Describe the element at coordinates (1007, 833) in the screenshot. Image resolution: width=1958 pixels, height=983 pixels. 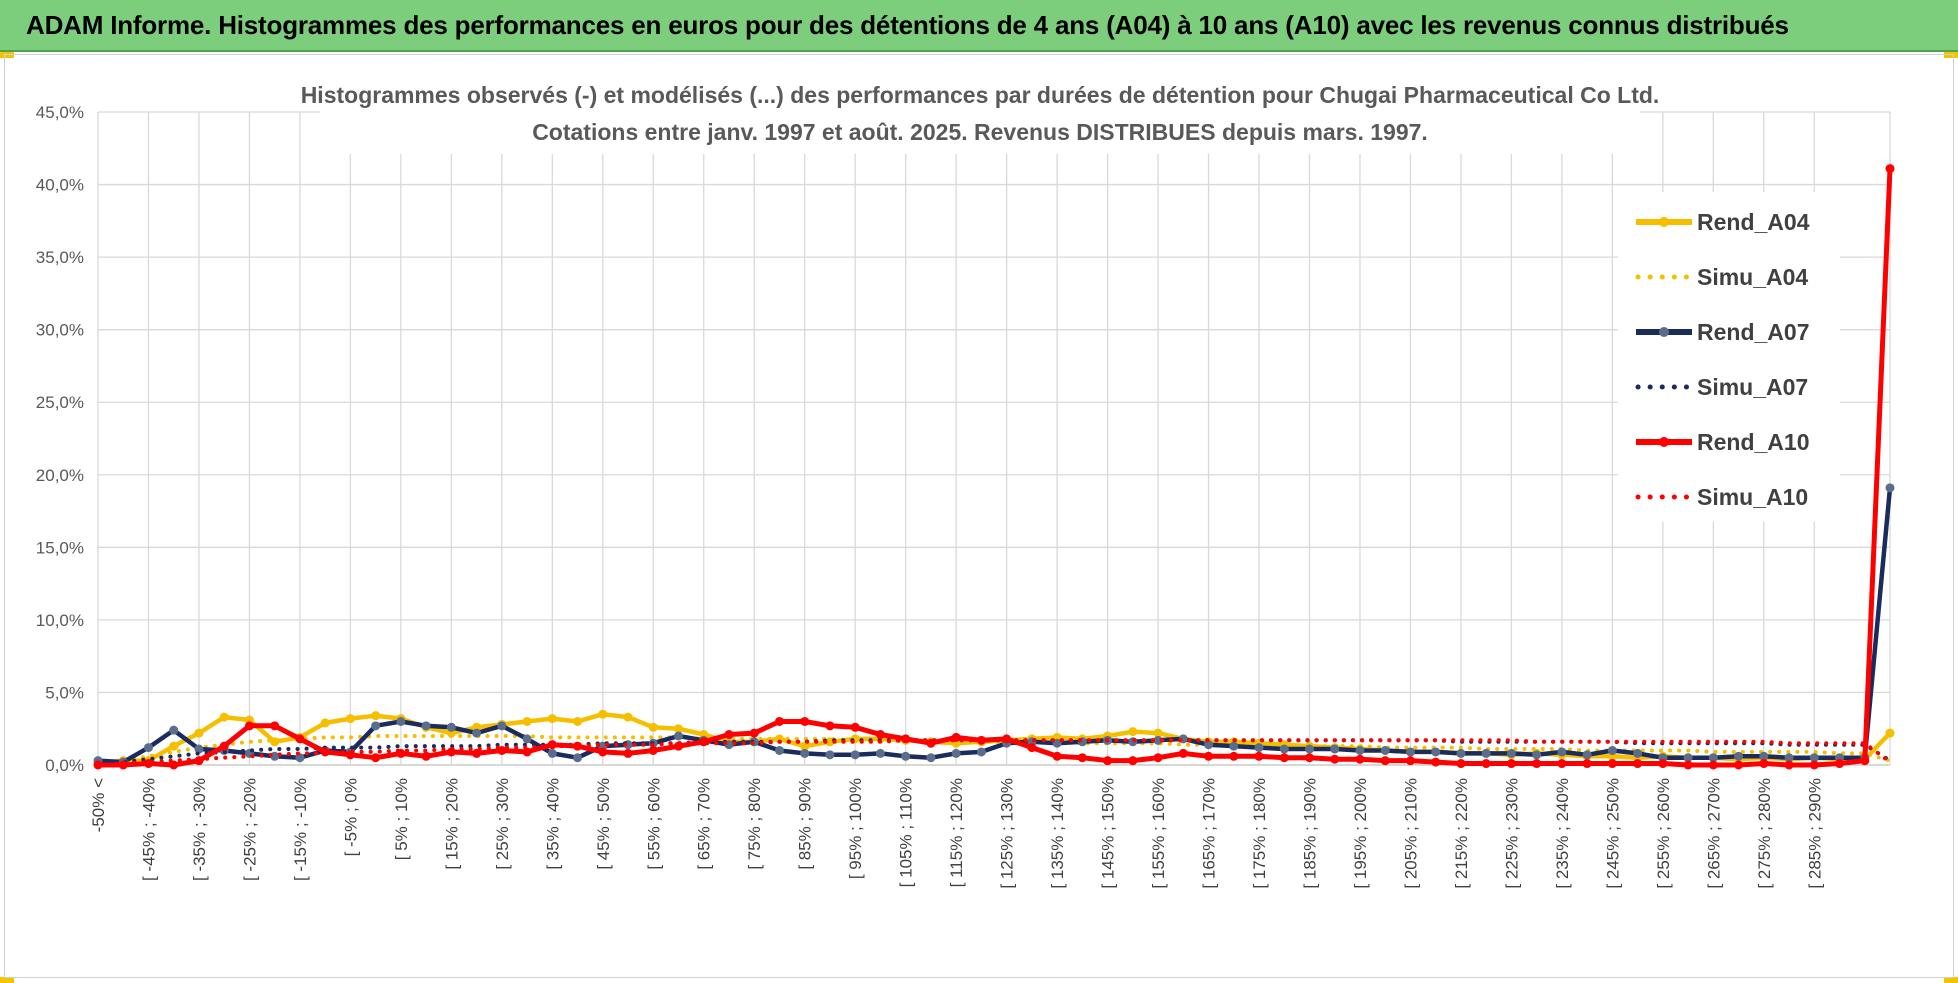
I see `x-tick-label: [ 125% ; 130%` at that location.